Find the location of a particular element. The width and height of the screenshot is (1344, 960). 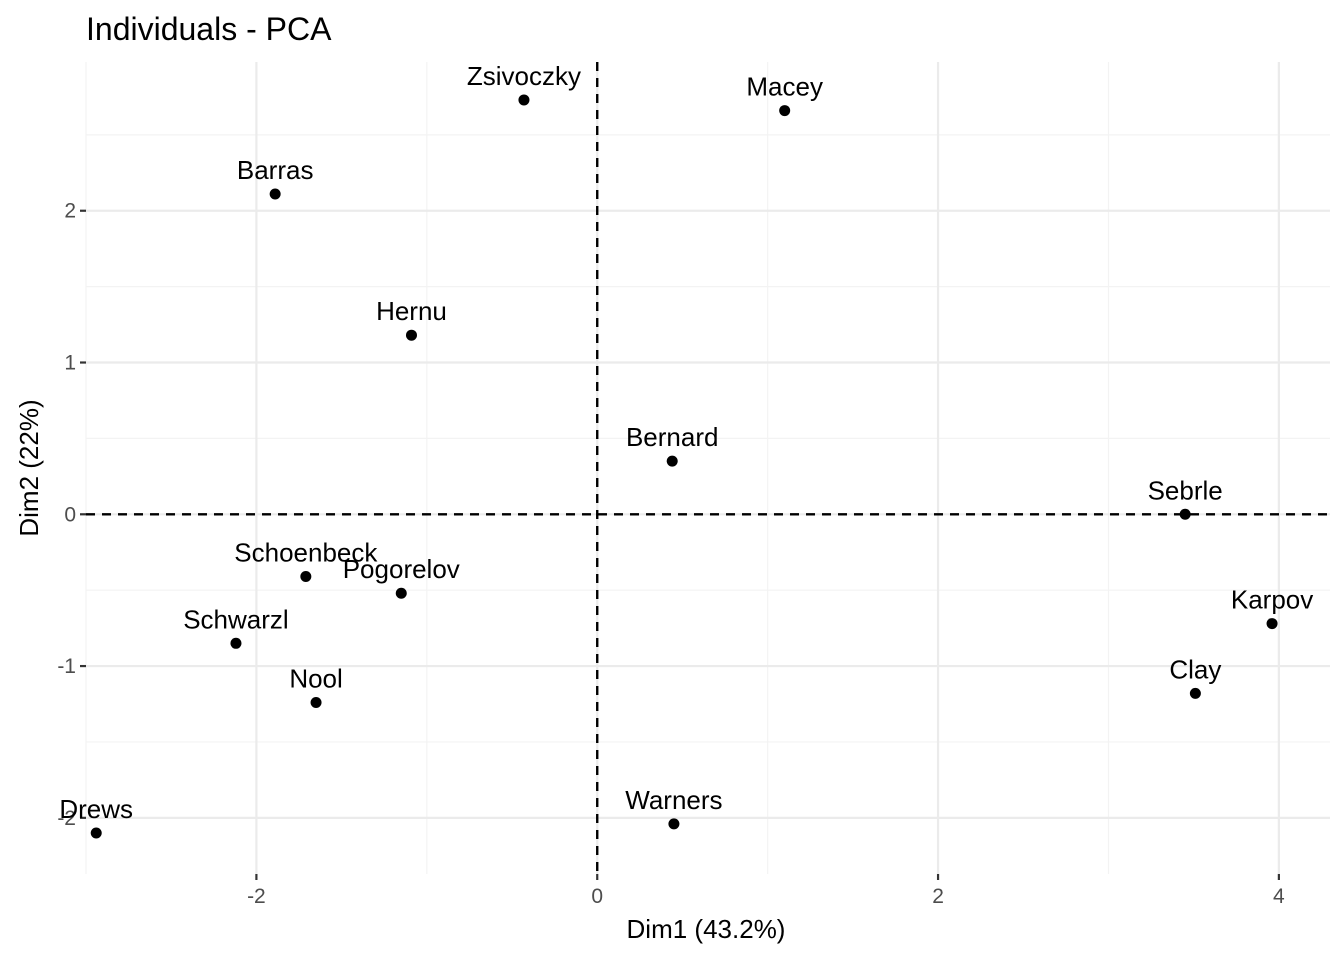

data-label: Schoenbeck is located at coordinates (306, 553).